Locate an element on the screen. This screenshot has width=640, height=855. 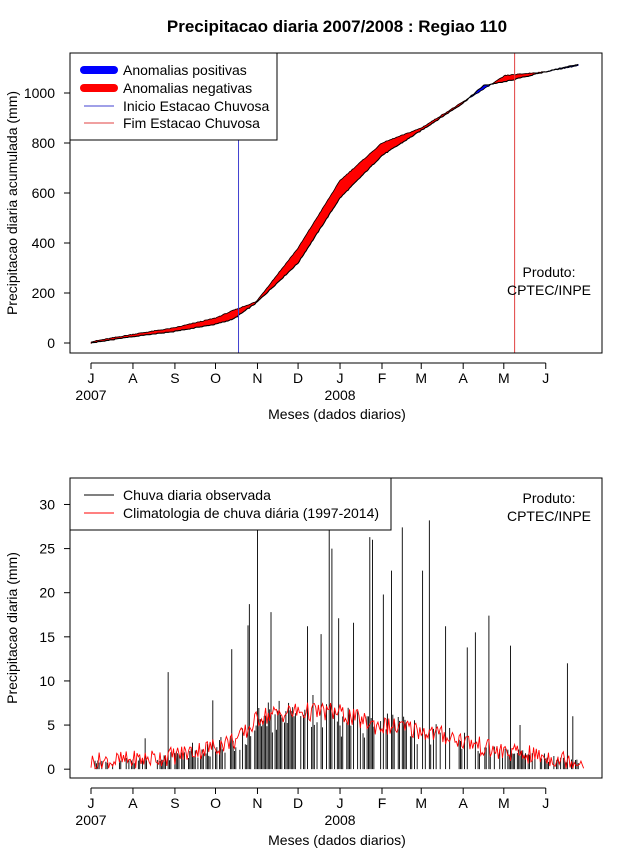
y-tick-label: 600 is located at coordinates (44, 193).